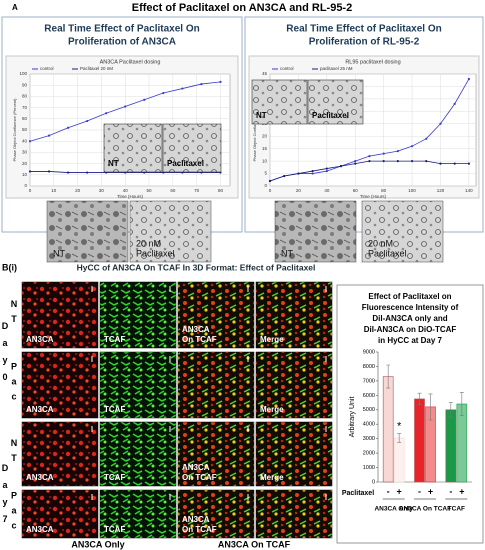 The height and width of the screenshot is (550, 485). Describe the element at coordinates (380, 243) in the screenshot. I see `micrograph-label: 20 nM` at that location.